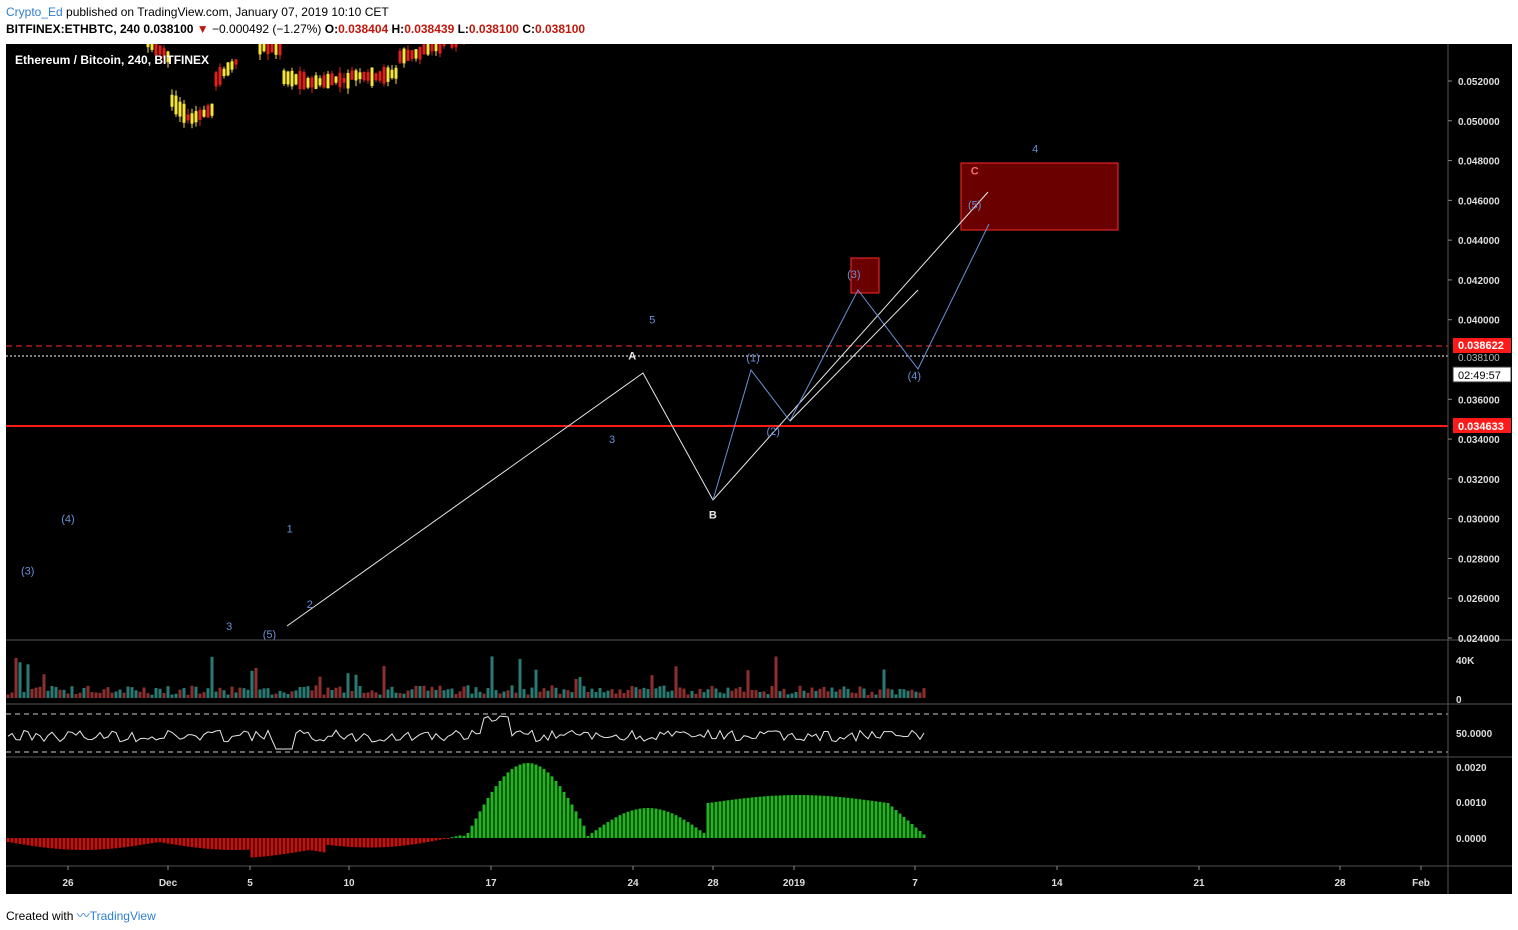 The height and width of the screenshot is (930, 1518). I want to click on time-tick-label: Feb, so click(1421, 883).